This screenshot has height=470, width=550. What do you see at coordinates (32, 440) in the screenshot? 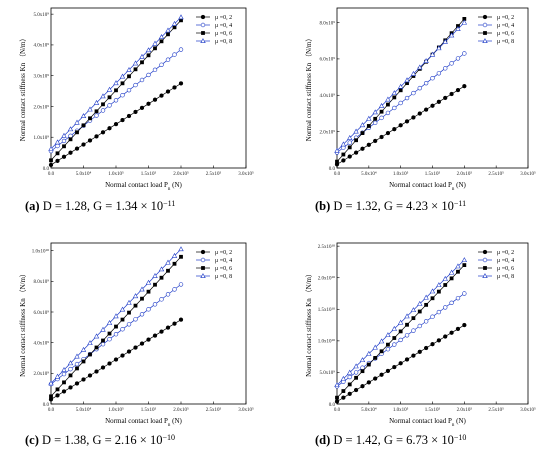
I see `panel-caption-label: (c)` at bounding box center [32, 440].